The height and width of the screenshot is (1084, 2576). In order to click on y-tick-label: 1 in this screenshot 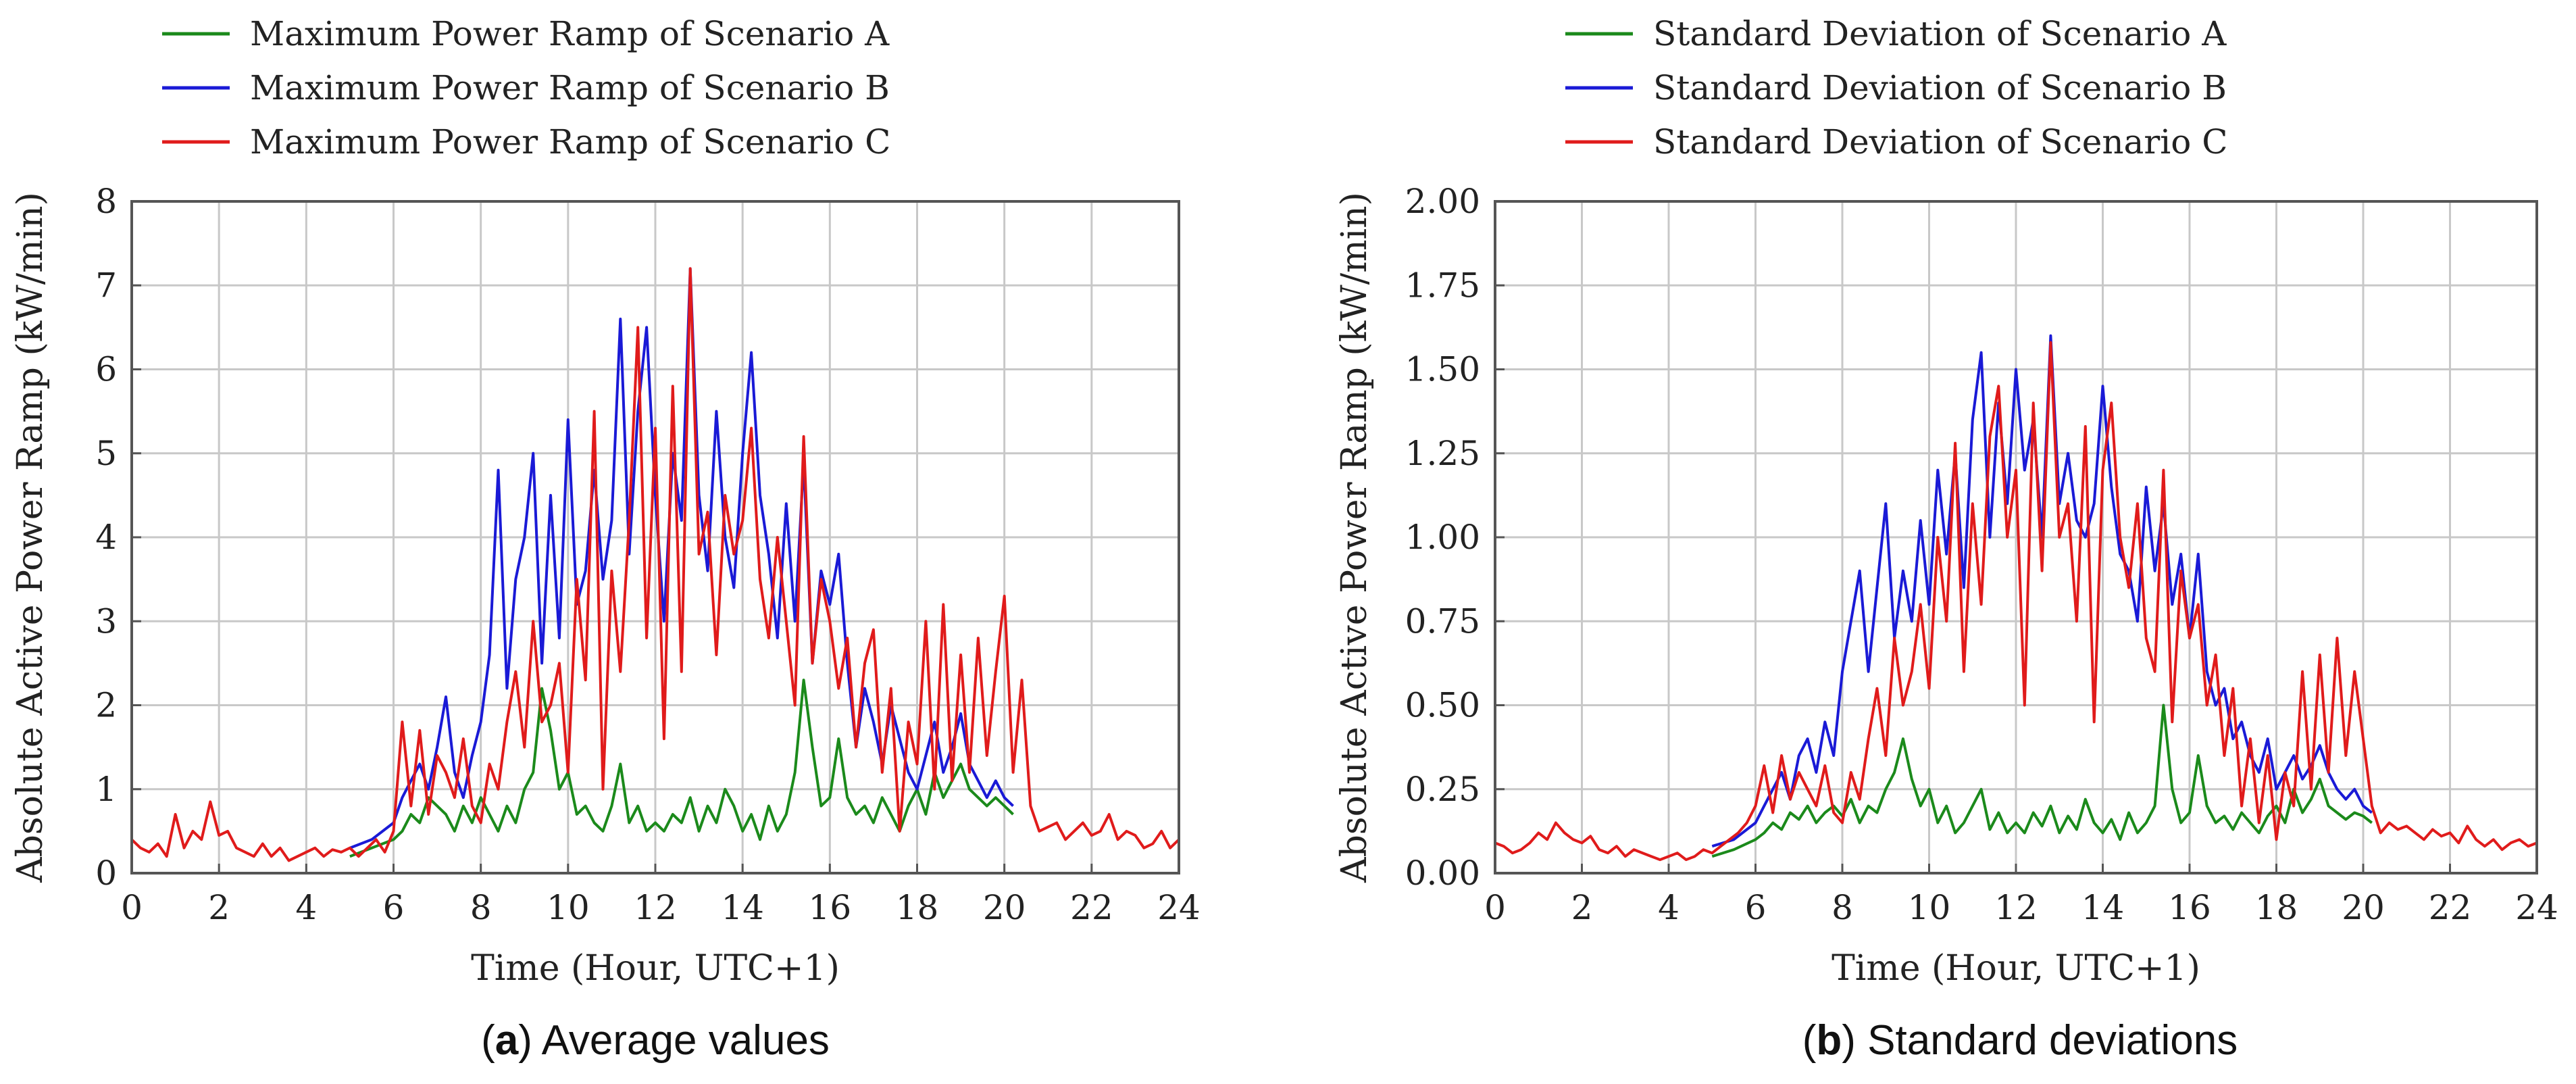, I will do `click(106, 789)`.